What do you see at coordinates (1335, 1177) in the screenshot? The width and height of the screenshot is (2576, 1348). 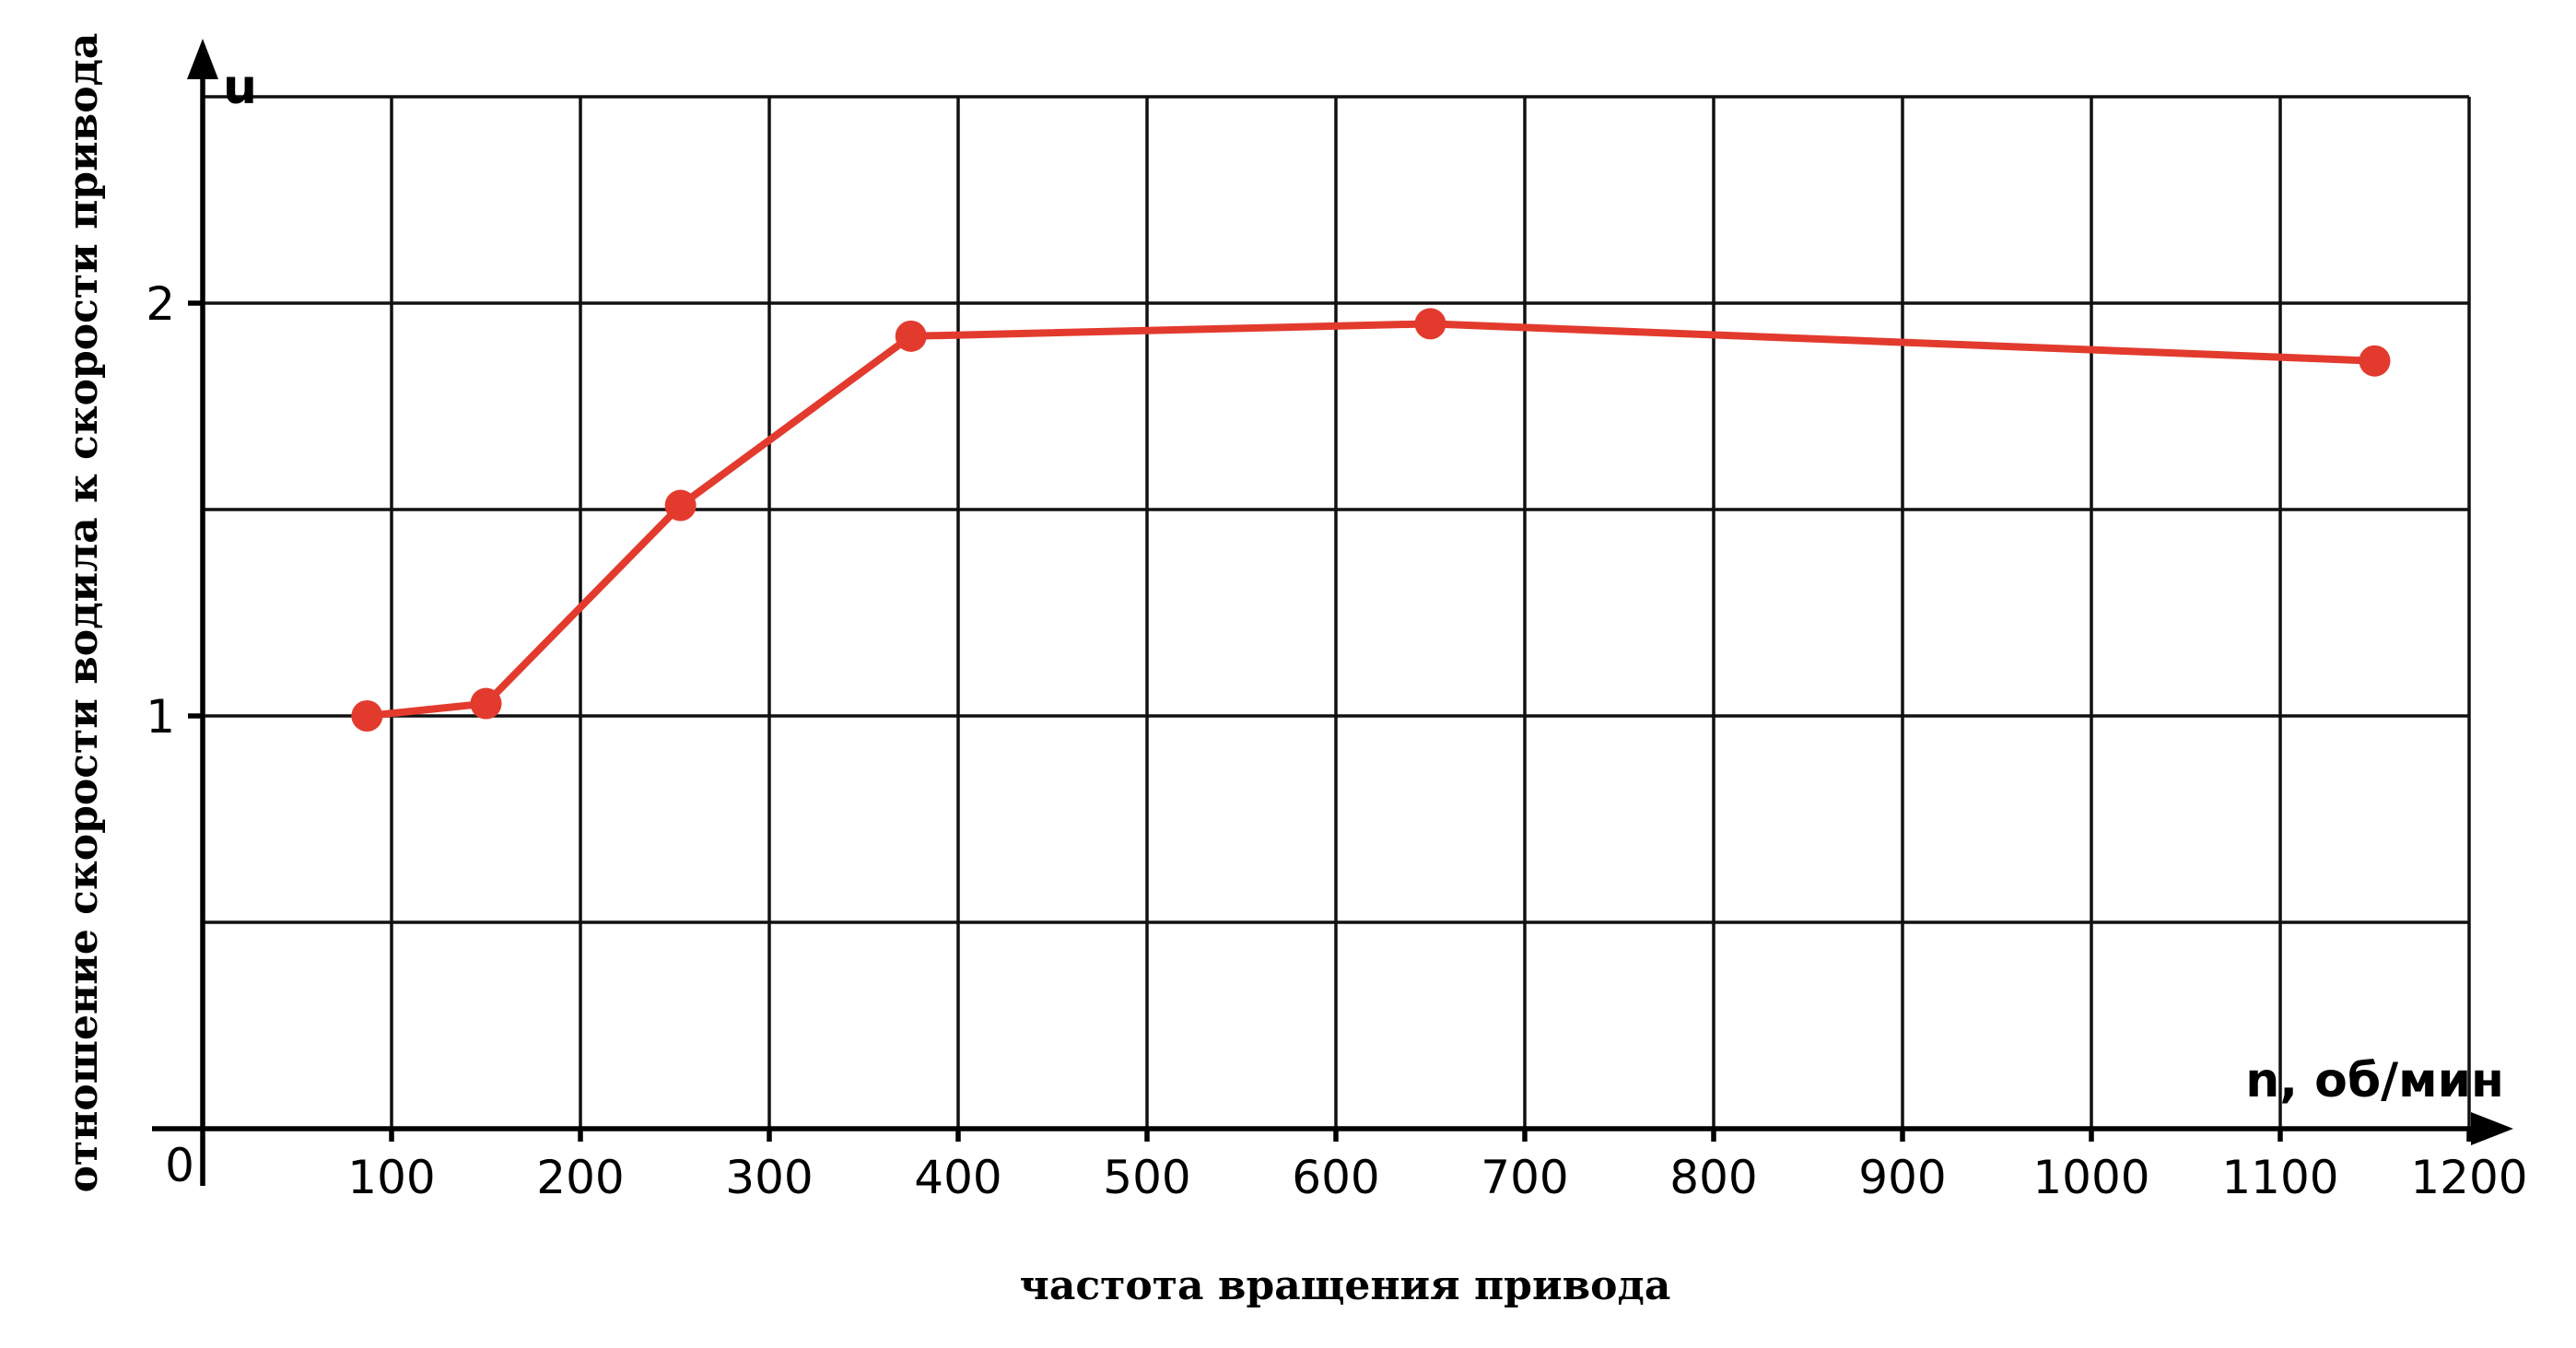 I see `x-tick-label: 600` at bounding box center [1335, 1177].